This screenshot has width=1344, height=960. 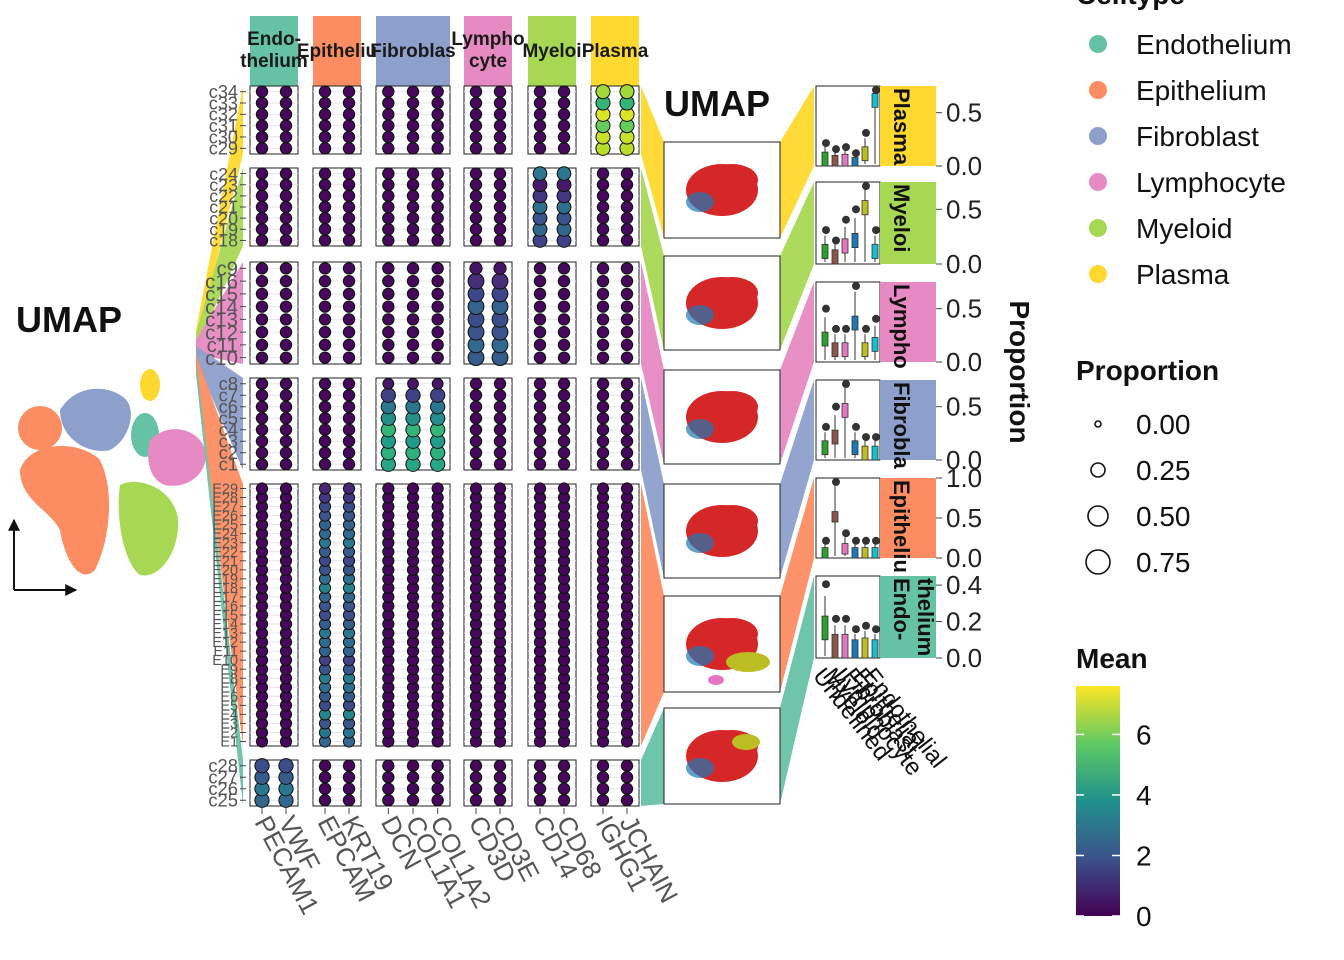 What do you see at coordinates (627, 218) in the screenshot?
I see `dot-jchain-c20` at bounding box center [627, 218].